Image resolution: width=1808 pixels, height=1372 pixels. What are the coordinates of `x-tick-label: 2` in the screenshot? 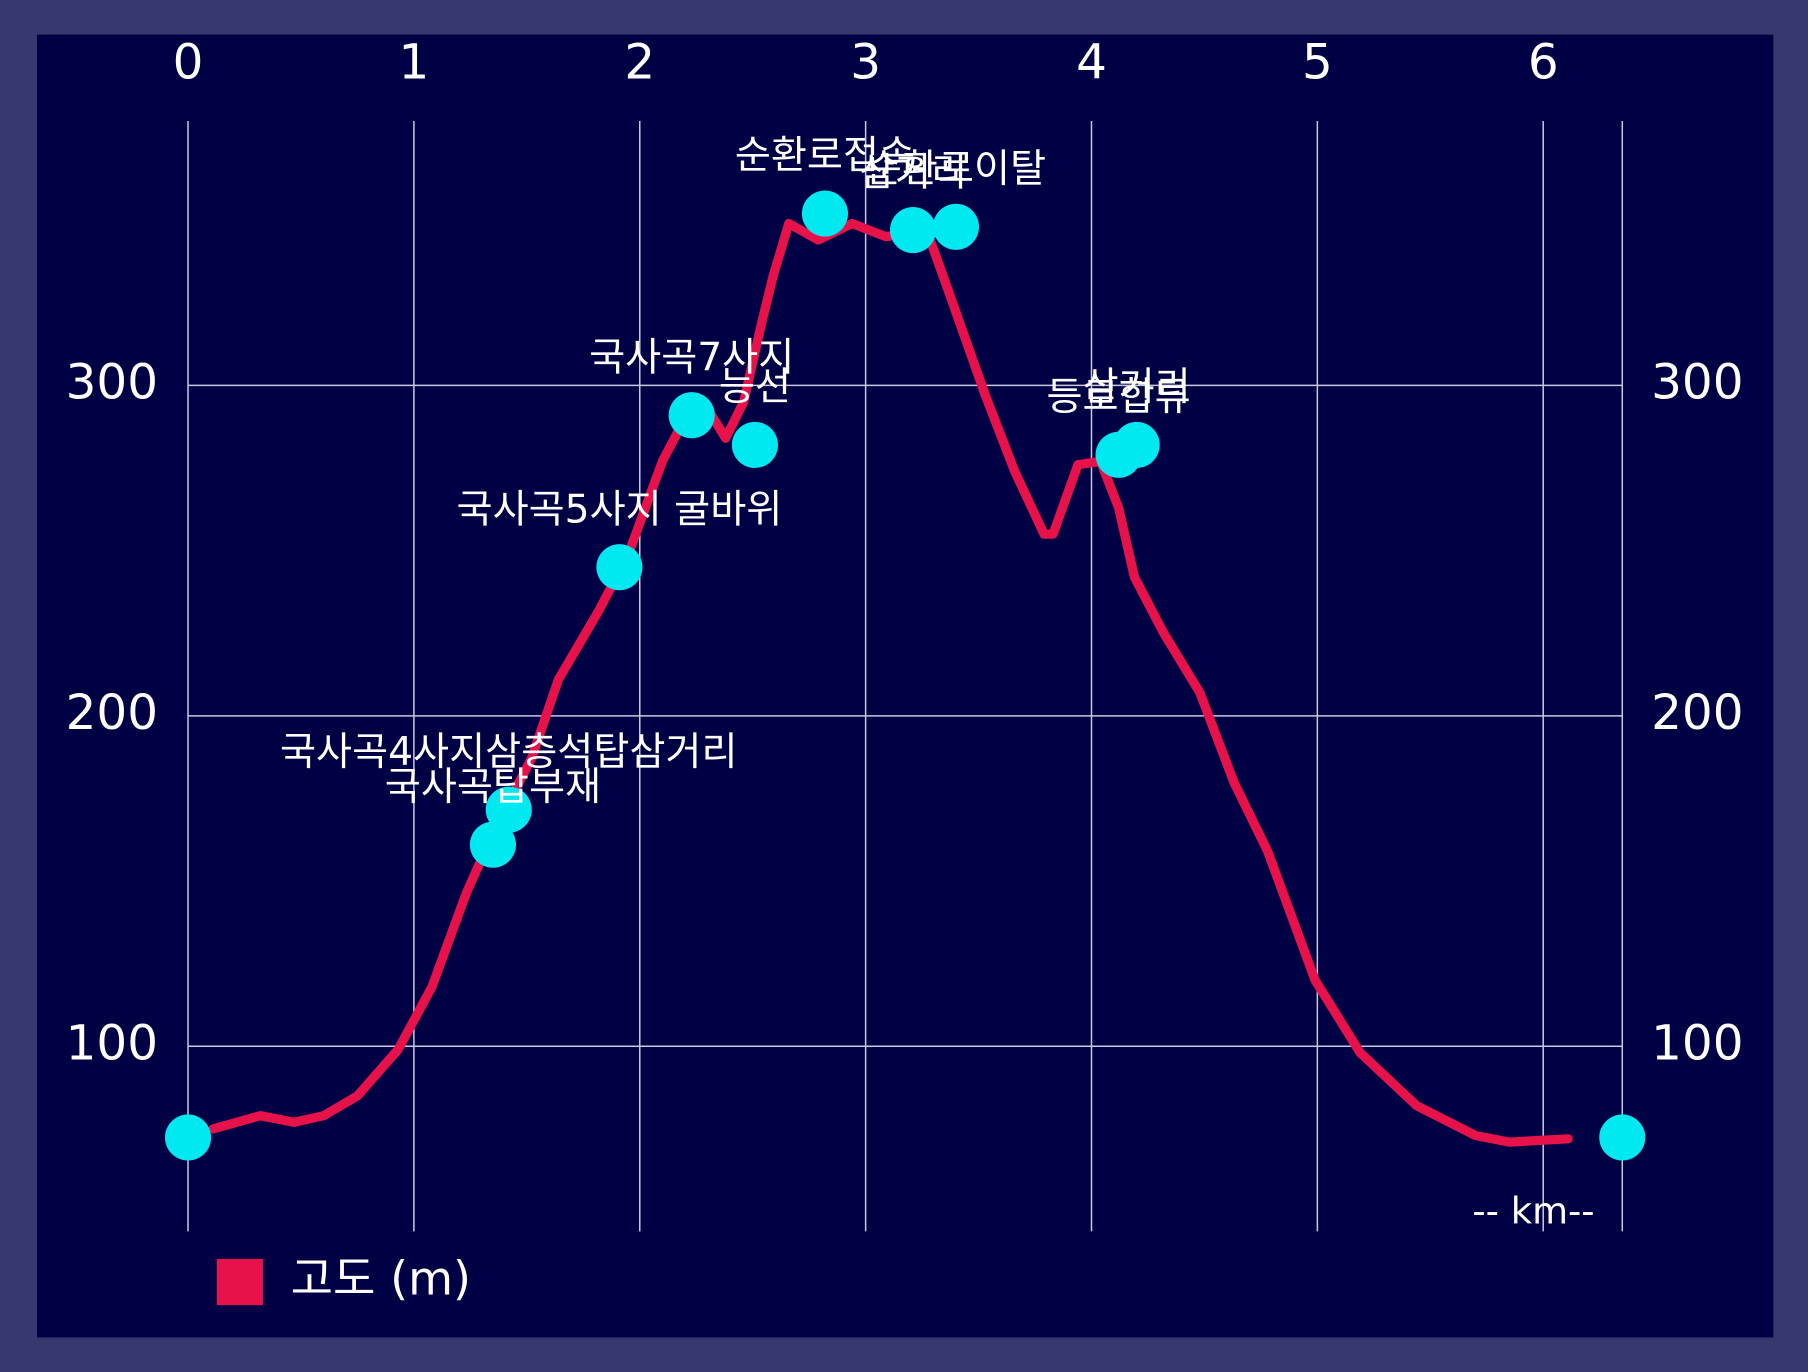 It's located at (639, 63).